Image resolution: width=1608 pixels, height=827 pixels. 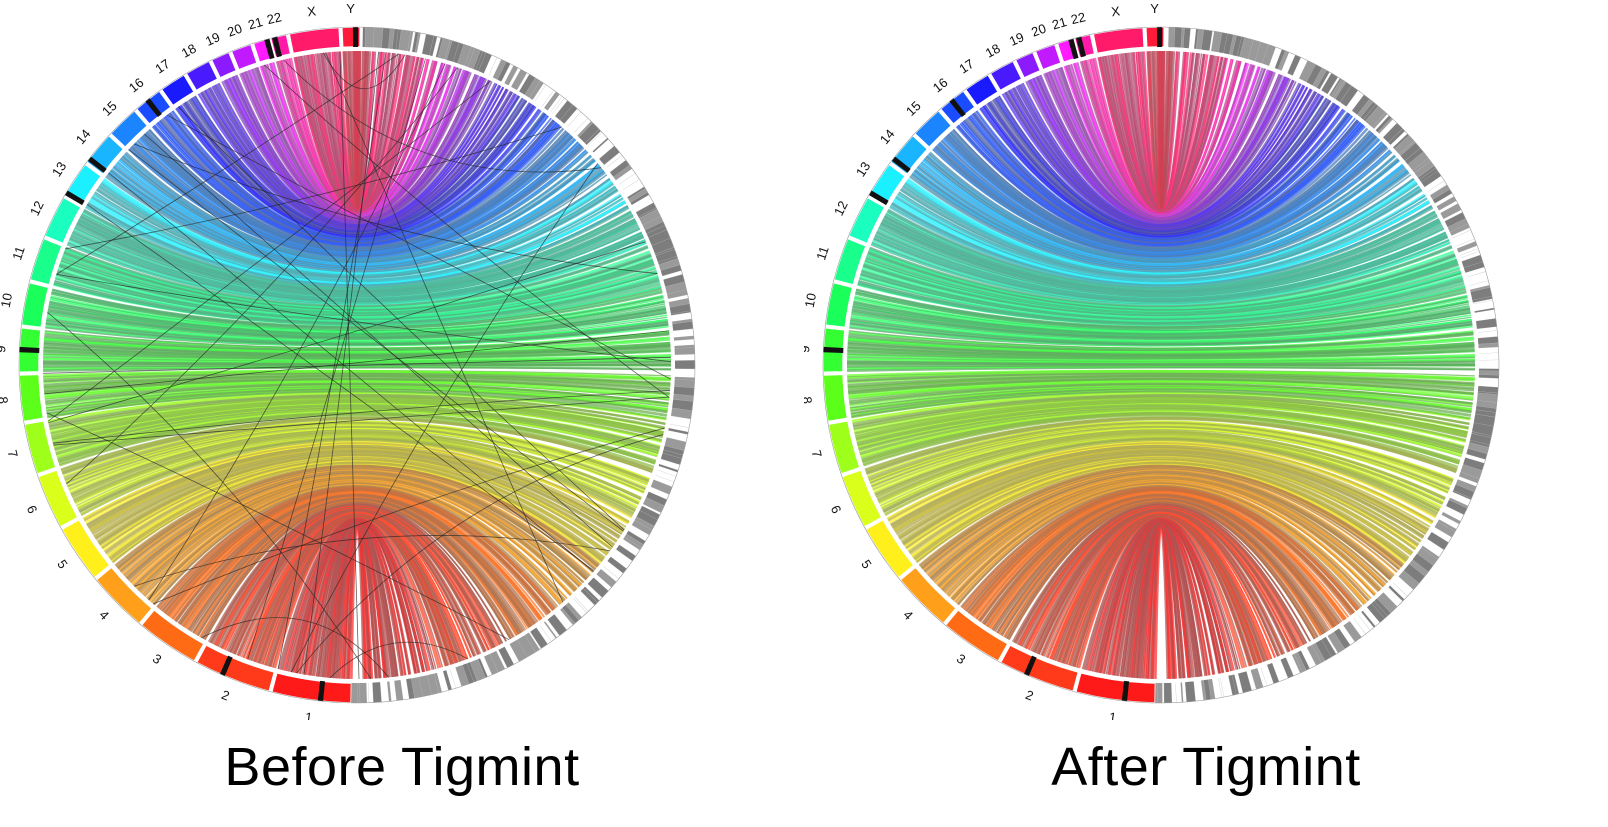 I want to click on chromosome-label: 2, so click(x=1029, y=695).